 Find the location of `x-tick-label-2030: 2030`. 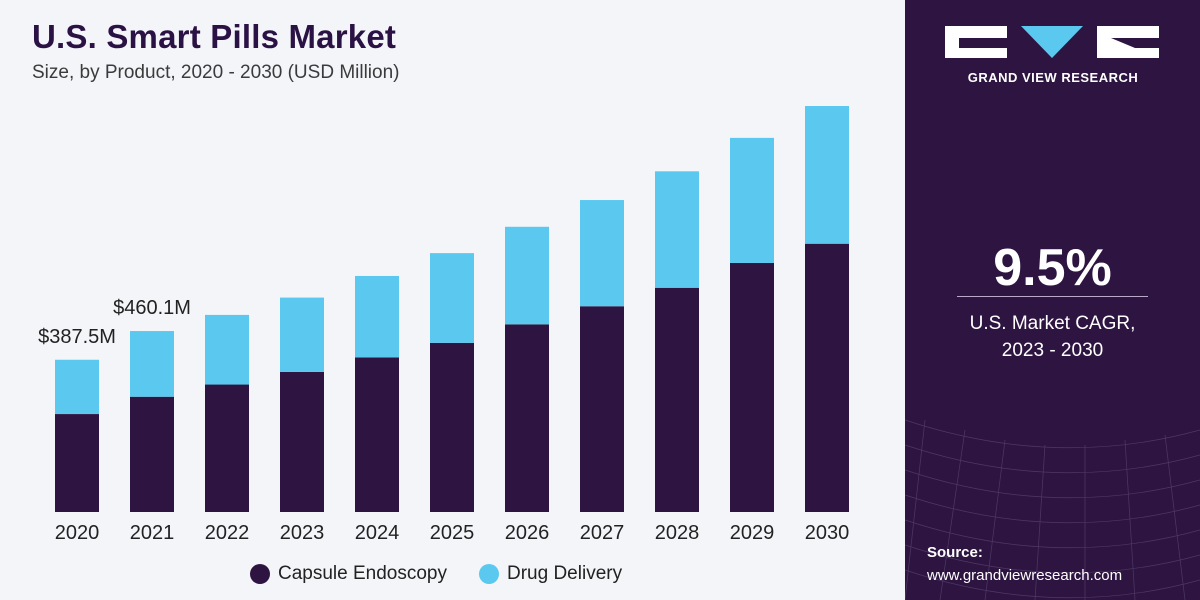

x-tick-label-2030: 2030 is located at coordinates (827, 533).